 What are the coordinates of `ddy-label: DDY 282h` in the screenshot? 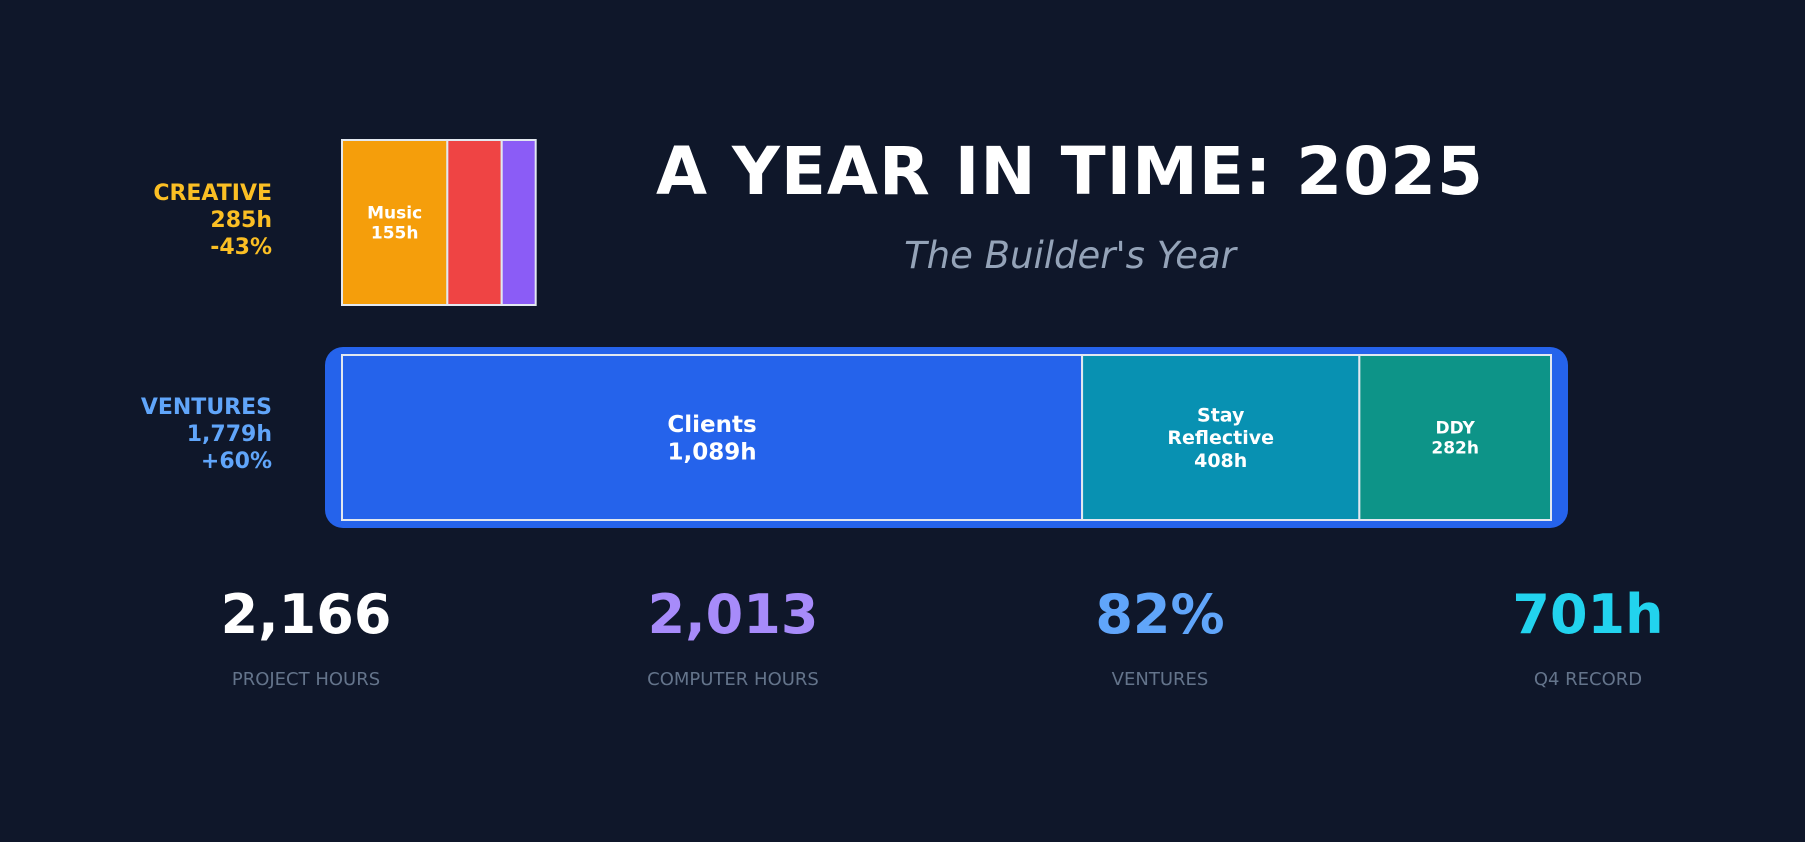 It's located at (1455, 438).